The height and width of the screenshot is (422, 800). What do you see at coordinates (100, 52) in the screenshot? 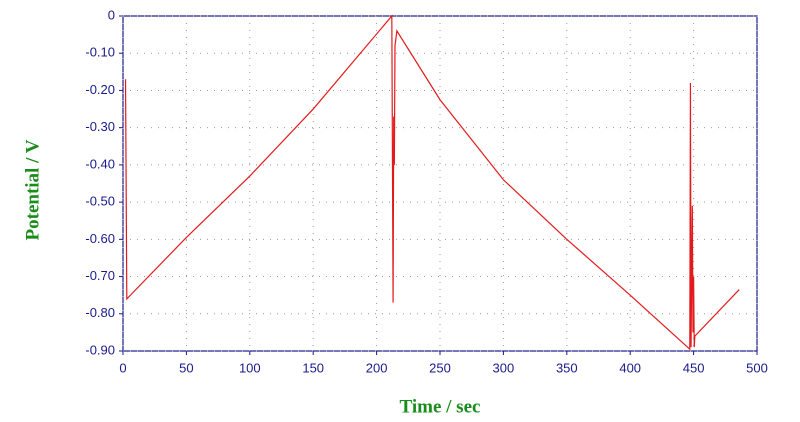
I see `y-tick-label: -0.10` at bounding box center [100, 52].